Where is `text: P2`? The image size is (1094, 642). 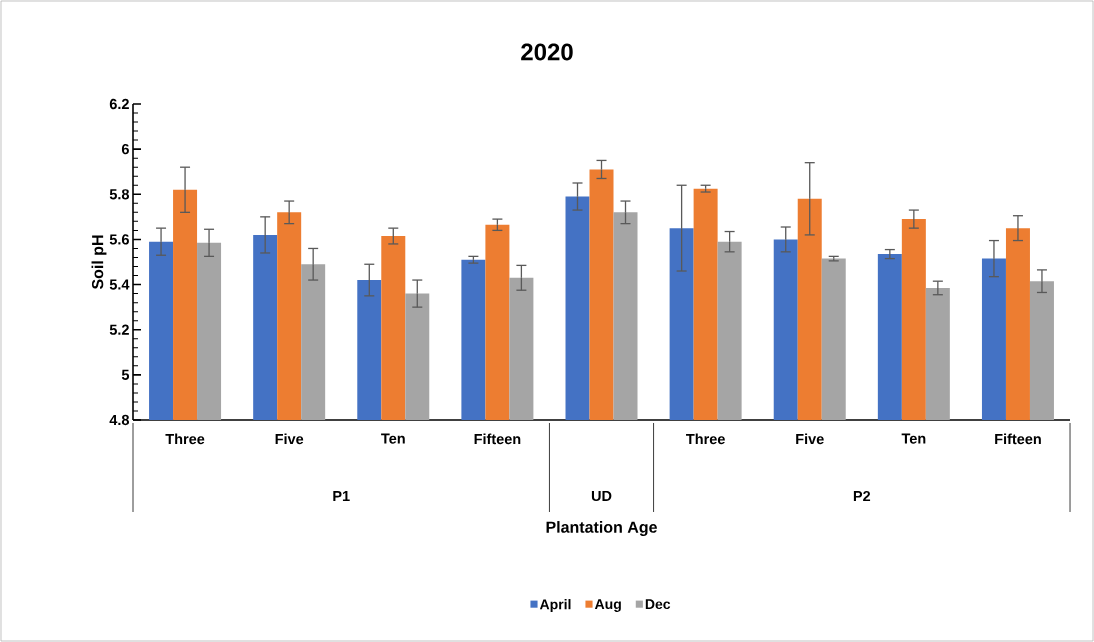 text: P2 is located at coordinates (862, 496).